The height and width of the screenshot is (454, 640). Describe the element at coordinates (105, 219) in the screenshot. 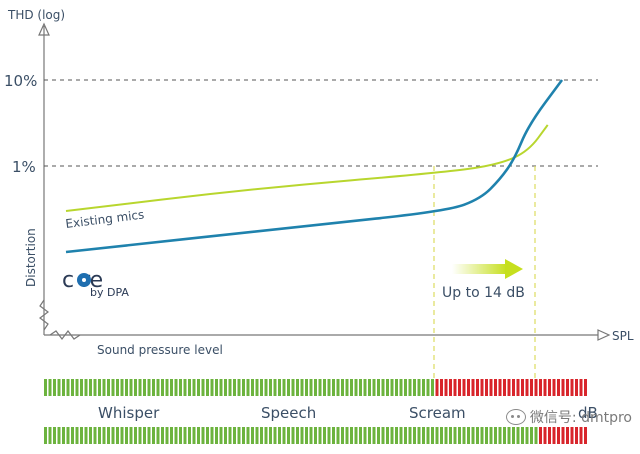

I see `series-label-existing-mics: Existing mics` at that location.